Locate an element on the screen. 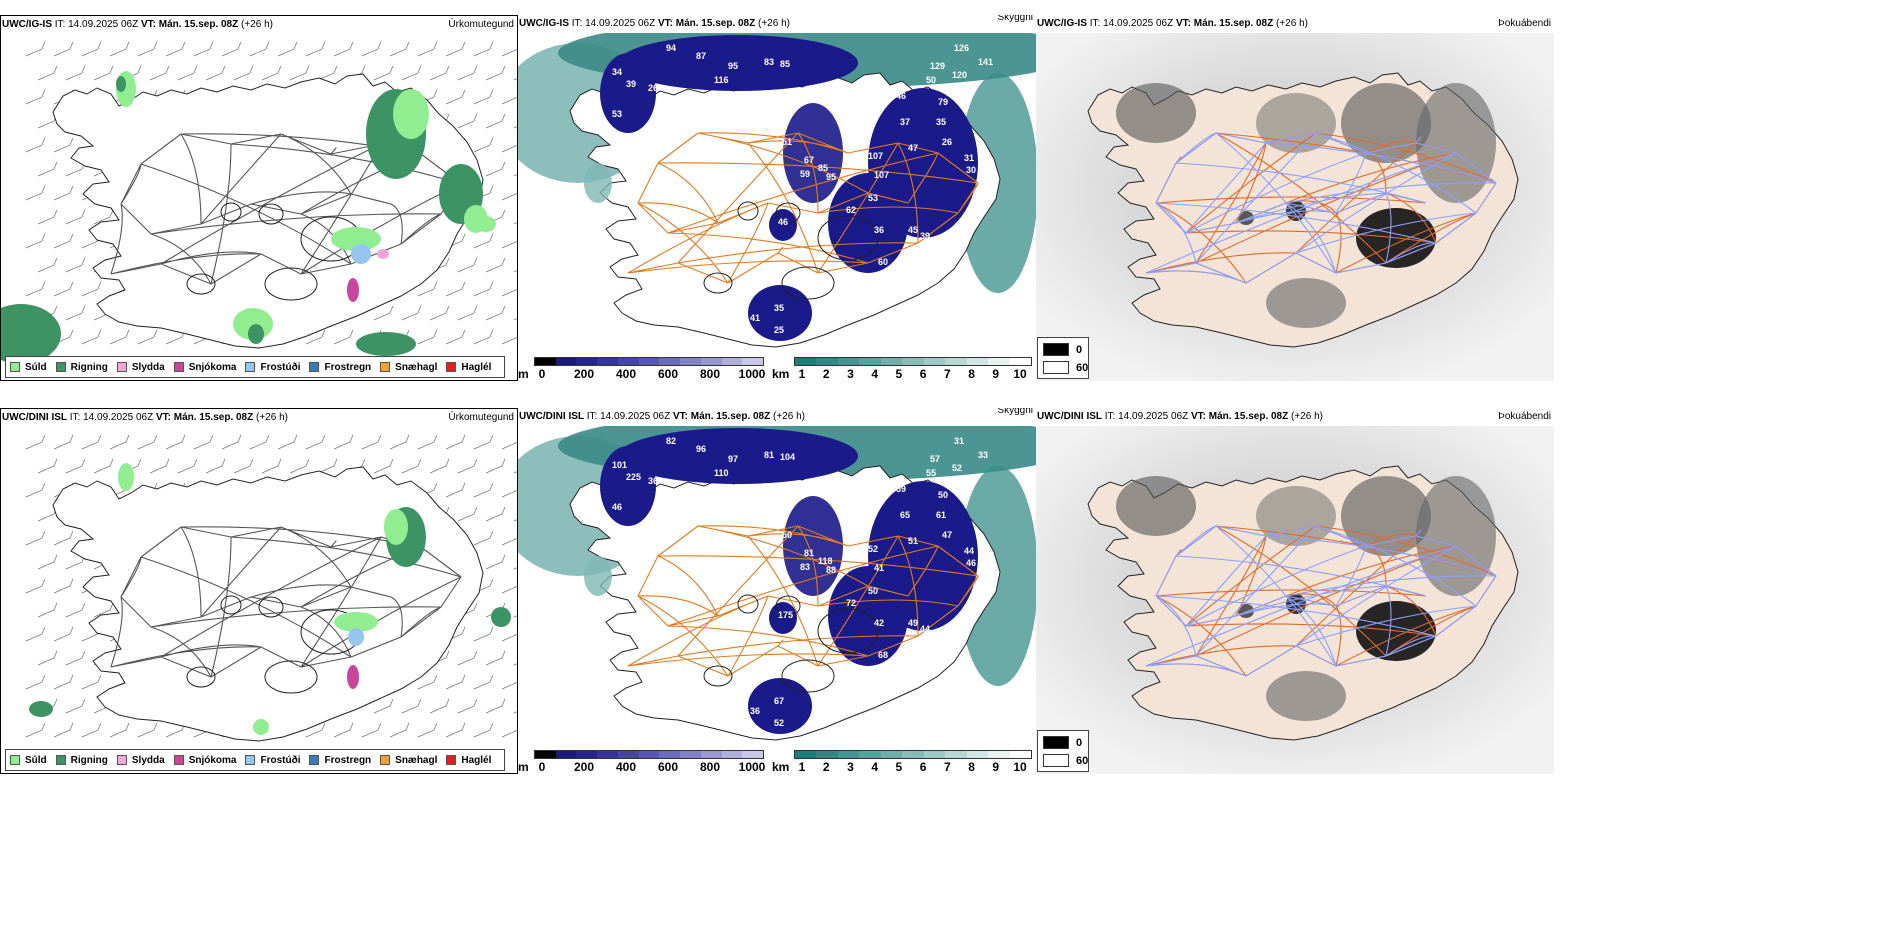  model-name: UWC/DINI ISL is located at coordinates (34, 417).